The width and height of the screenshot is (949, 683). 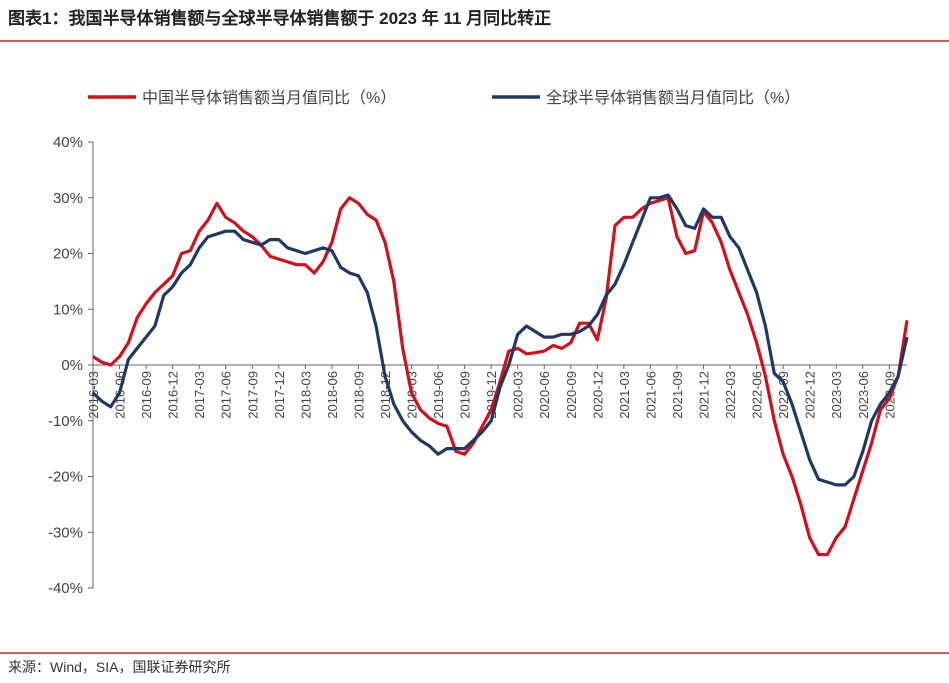 What do you see at coordinates (650, 395) in the screenshot?
I see `x-tick-label: 2021-06` at bounding box center [650, 395].